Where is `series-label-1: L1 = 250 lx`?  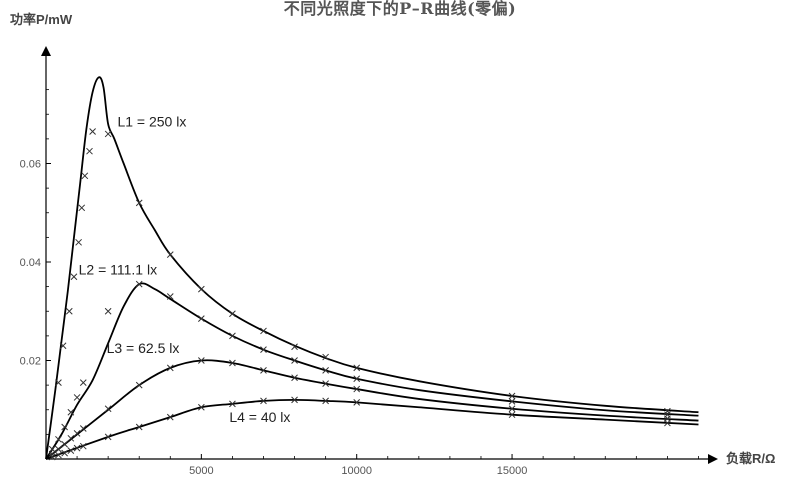
series-label-1: L1 = 250 lx is located at coordinates (151, 122).